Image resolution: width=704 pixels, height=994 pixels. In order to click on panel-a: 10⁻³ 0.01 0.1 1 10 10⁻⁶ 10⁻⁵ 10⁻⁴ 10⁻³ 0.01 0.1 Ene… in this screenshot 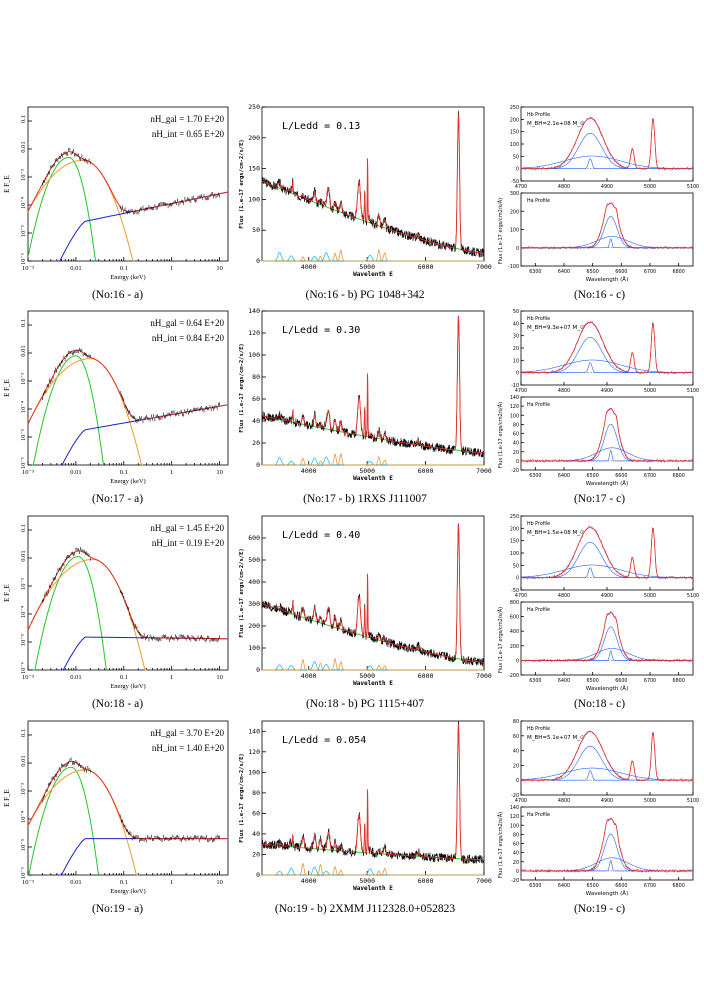, I will do `click(117, 398)`.